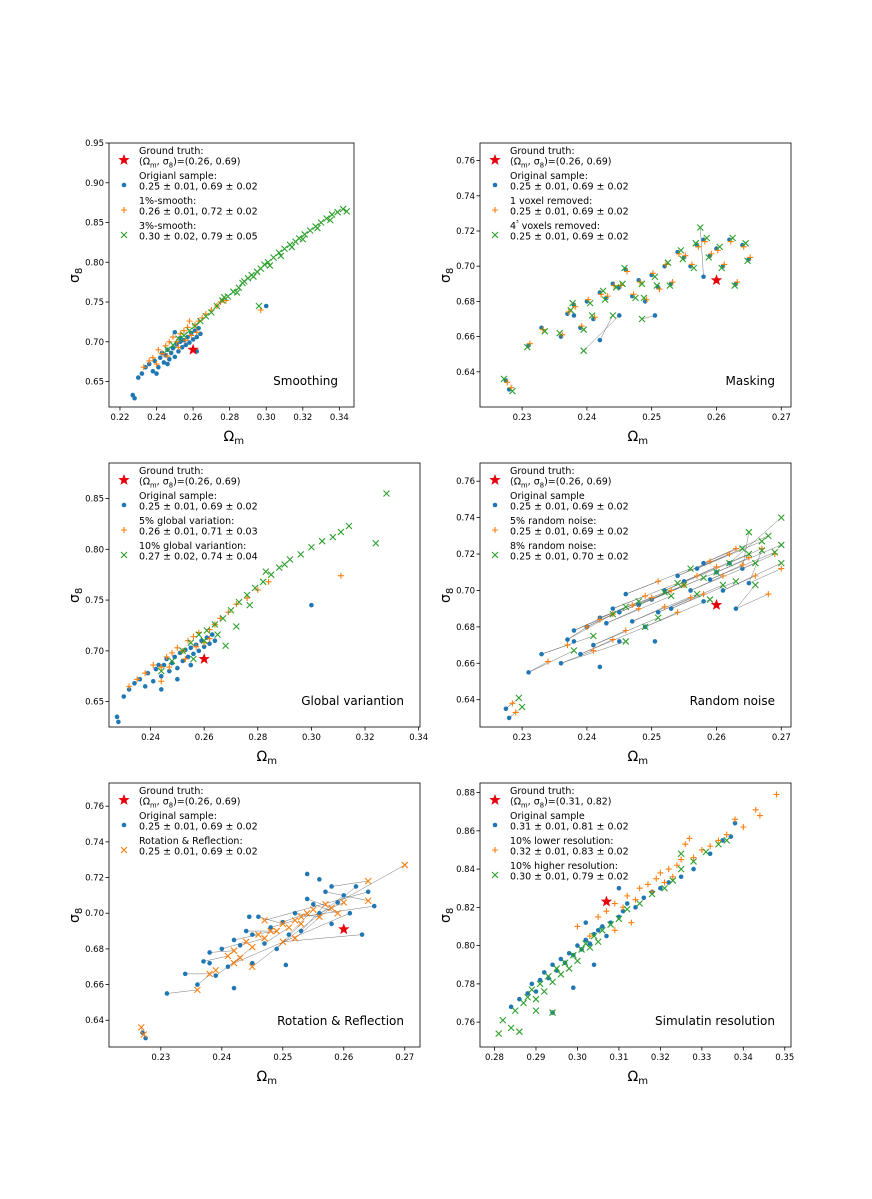 This screenshot has width=872, height=1199. I want to click on axes-frame, so click(264, 595).